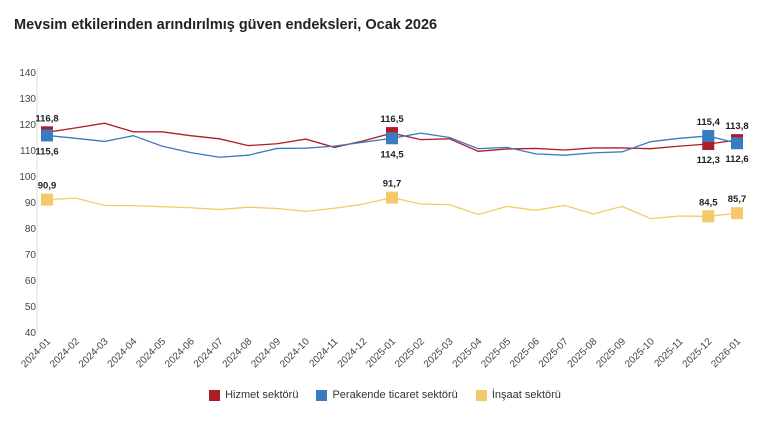  I want to click on data-label: 114,5, so click(392, 154).